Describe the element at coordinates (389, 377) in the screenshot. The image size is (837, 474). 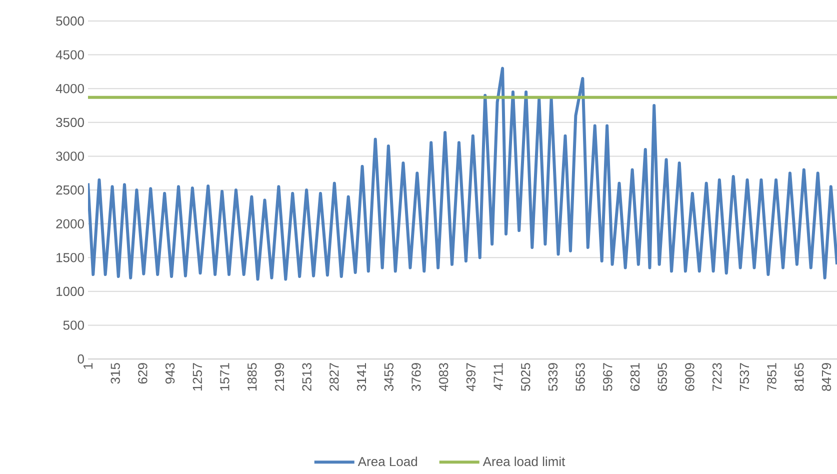
I see `x-tick-label: 3455` at that location.